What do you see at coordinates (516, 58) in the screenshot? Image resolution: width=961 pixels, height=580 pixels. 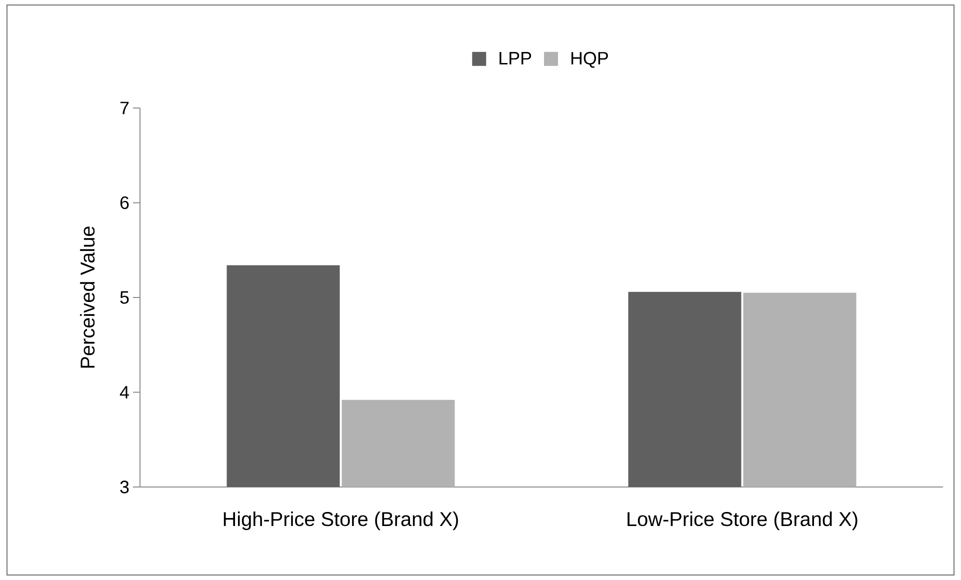 I see `legend-label: LPP` at bounding box center [516, 58].